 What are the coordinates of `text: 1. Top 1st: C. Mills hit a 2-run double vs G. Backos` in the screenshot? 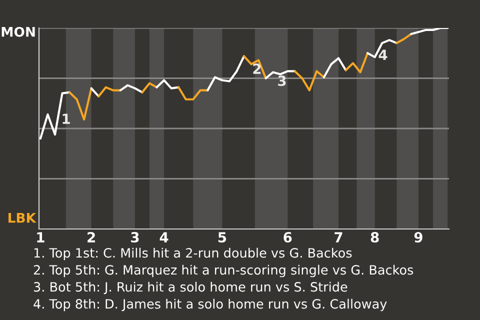 It's located at (193, 254).